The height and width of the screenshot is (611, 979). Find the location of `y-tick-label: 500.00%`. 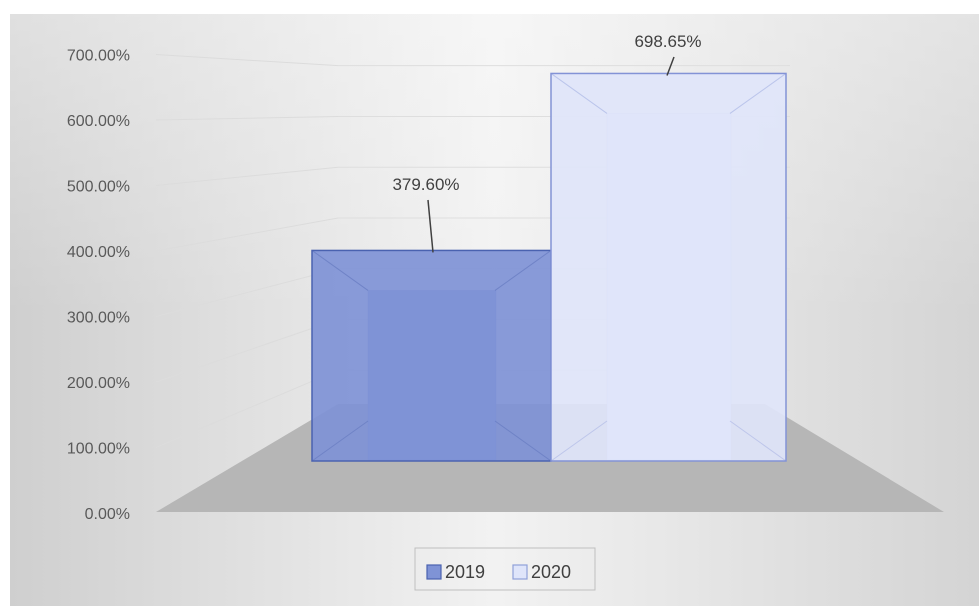

y-tick-label: 500.00% is located at coordinates (98, 187).